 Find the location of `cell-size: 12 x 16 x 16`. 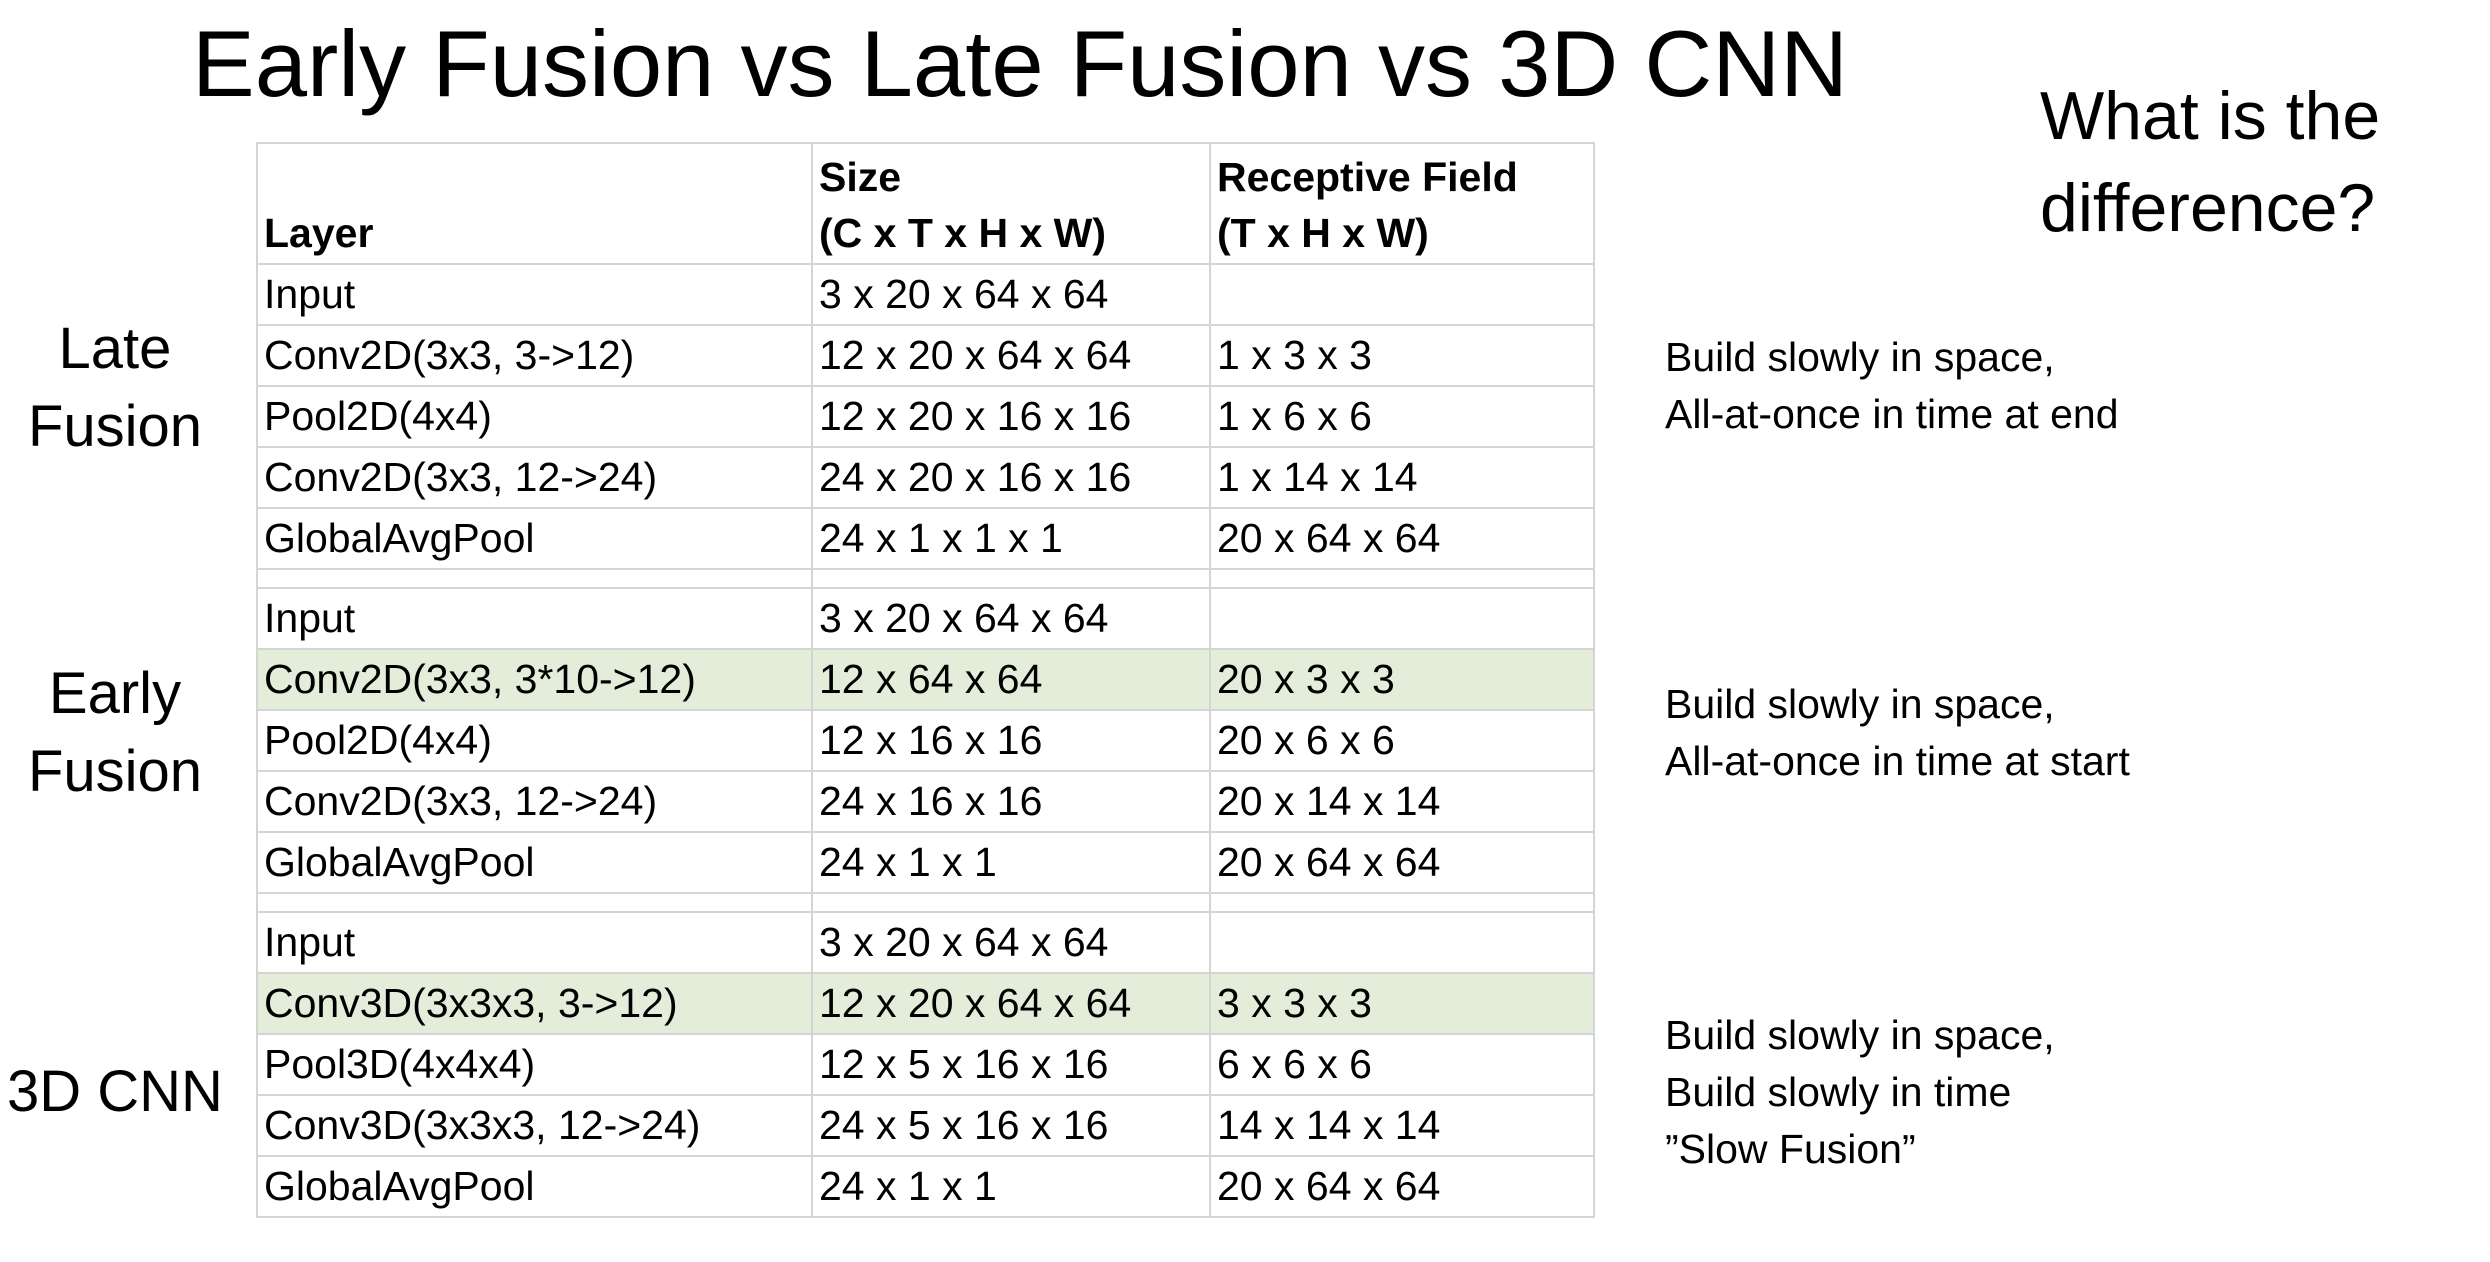

cell-size: 12 x 16 x 16 is located at coordinates (1011, 740).